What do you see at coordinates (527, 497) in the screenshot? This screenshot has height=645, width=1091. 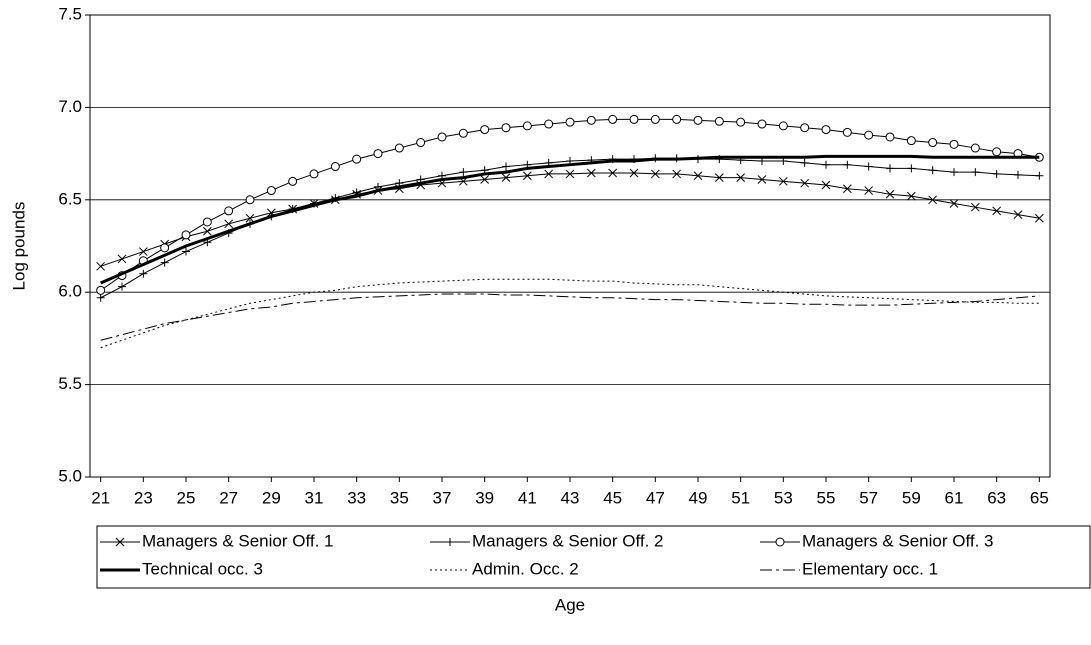 I see `x-tick-label: 41` at bounding box center [527, 497].